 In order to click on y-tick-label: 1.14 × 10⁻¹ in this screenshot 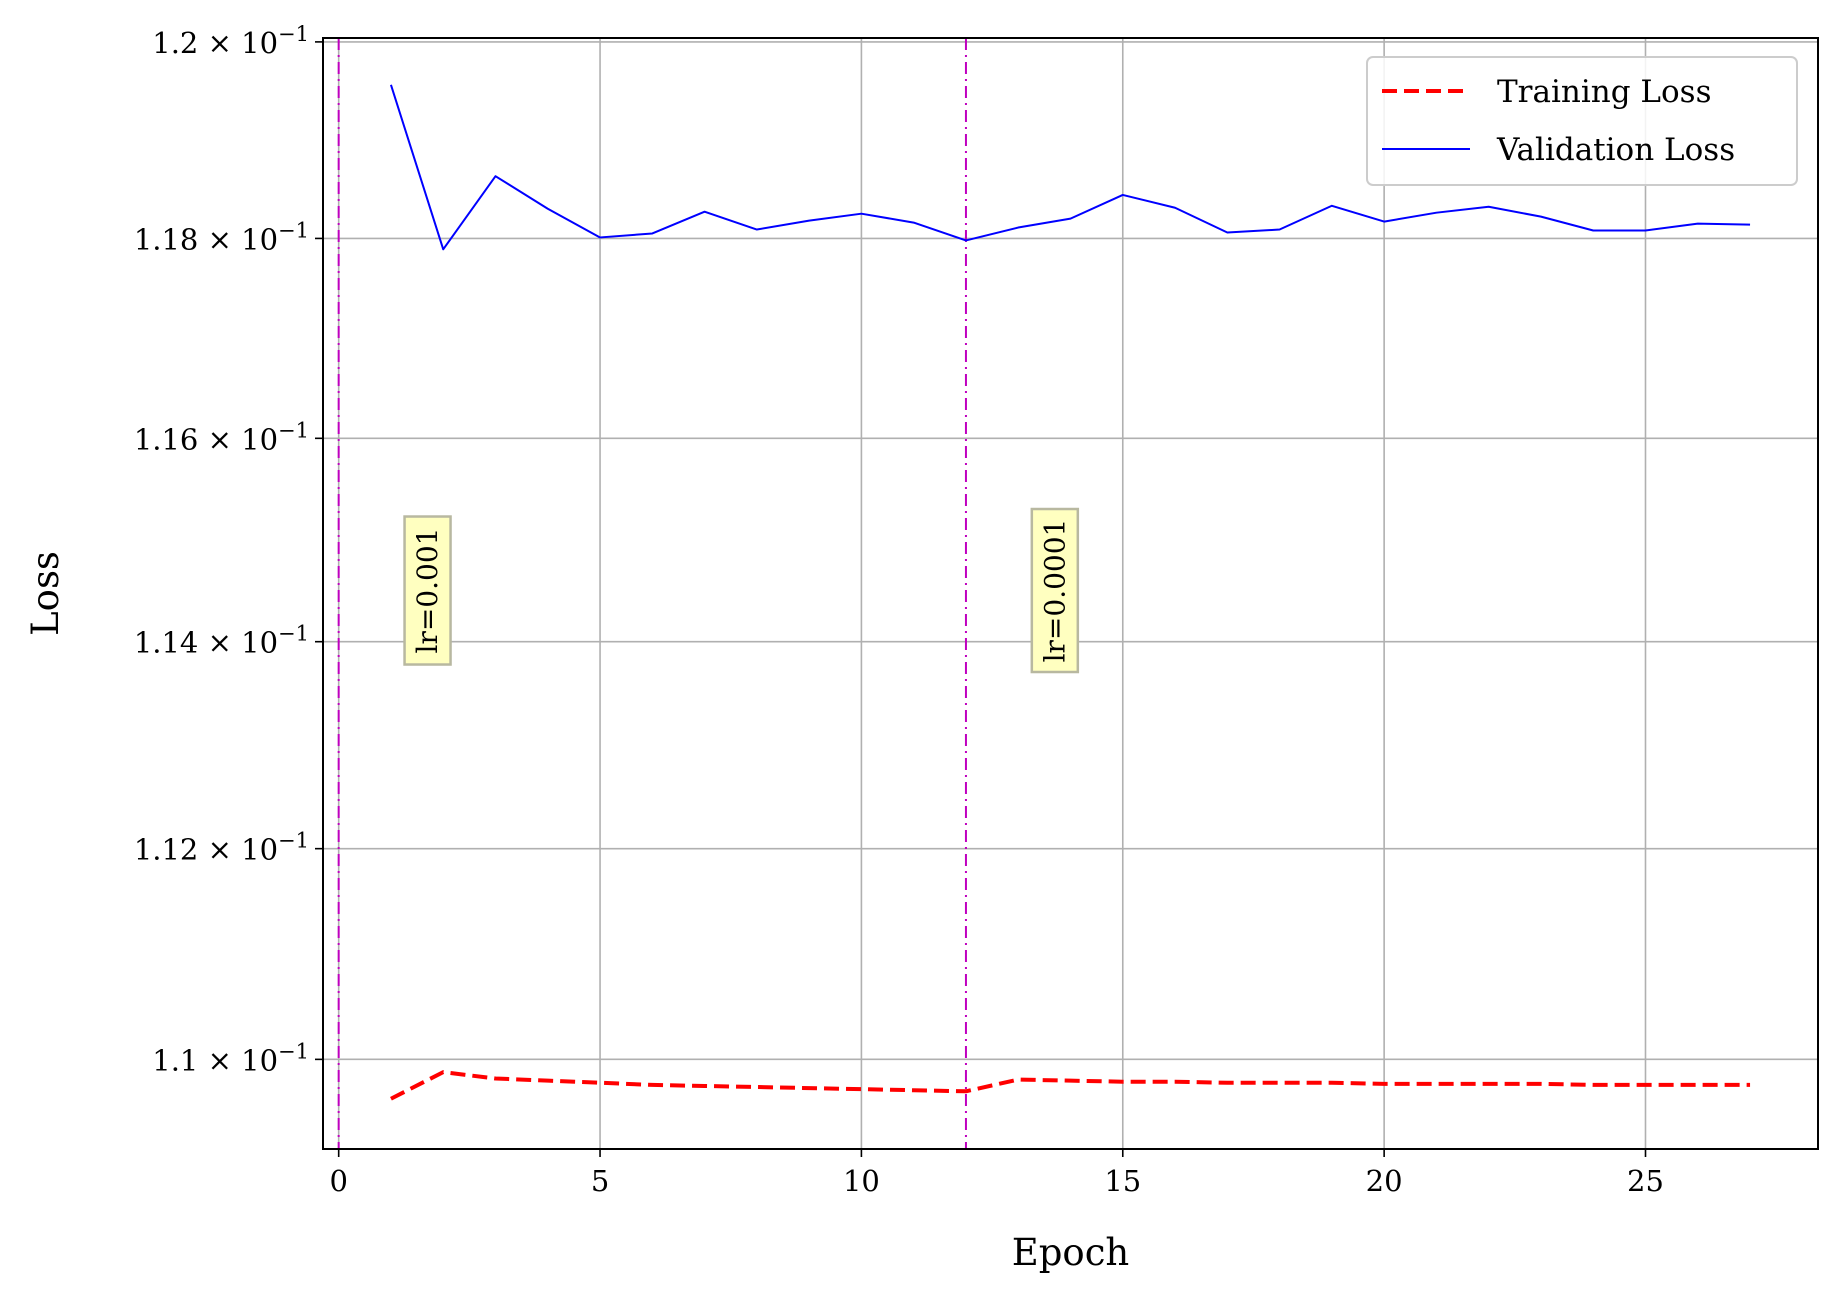, I will do `click(221, 641)`.